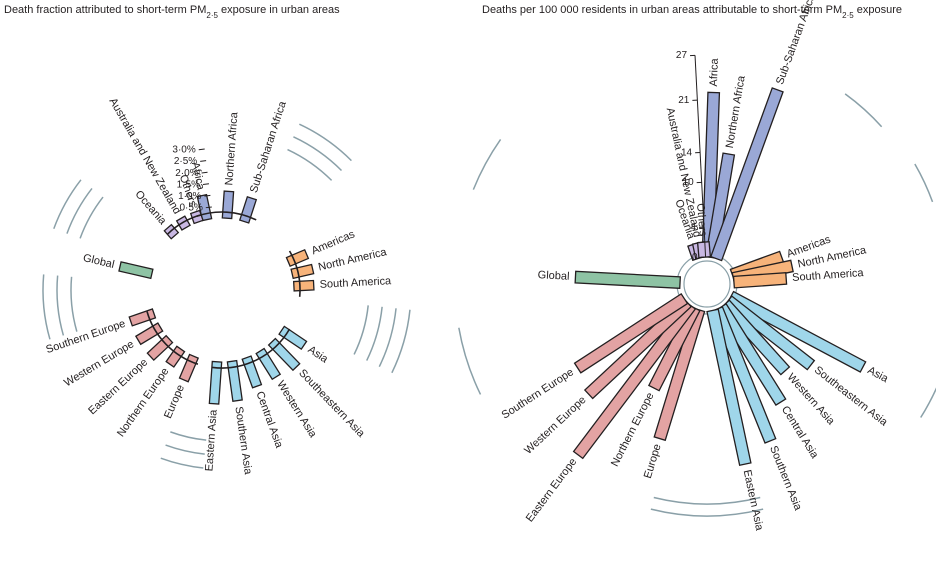 The width and height of the screenshot is (936, 576). What do you see at coordinates (729, 387) in the screenshot?
I see `right-bar-eastern-asia` at bounding box center [729, 387].